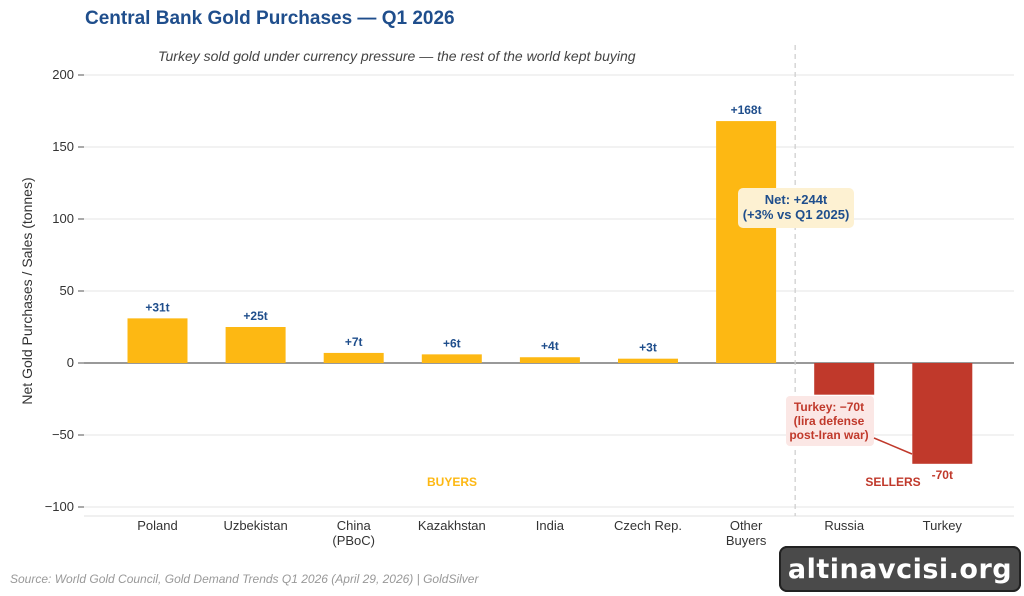 Image resolution: width=1024 pixels, height=596 pixels. What do you see at coordinates (354, 342) in the screenshot?
I see `data-label-3: +7t` at bounding box center [354, 342].